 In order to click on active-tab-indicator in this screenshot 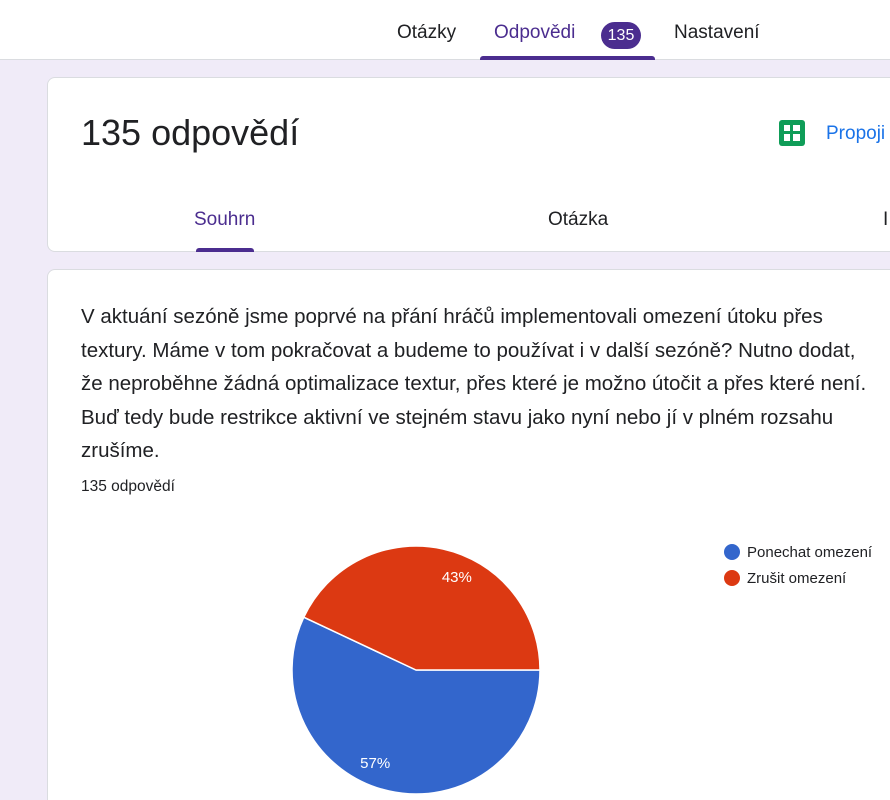, I will do `click(567, 58)`.